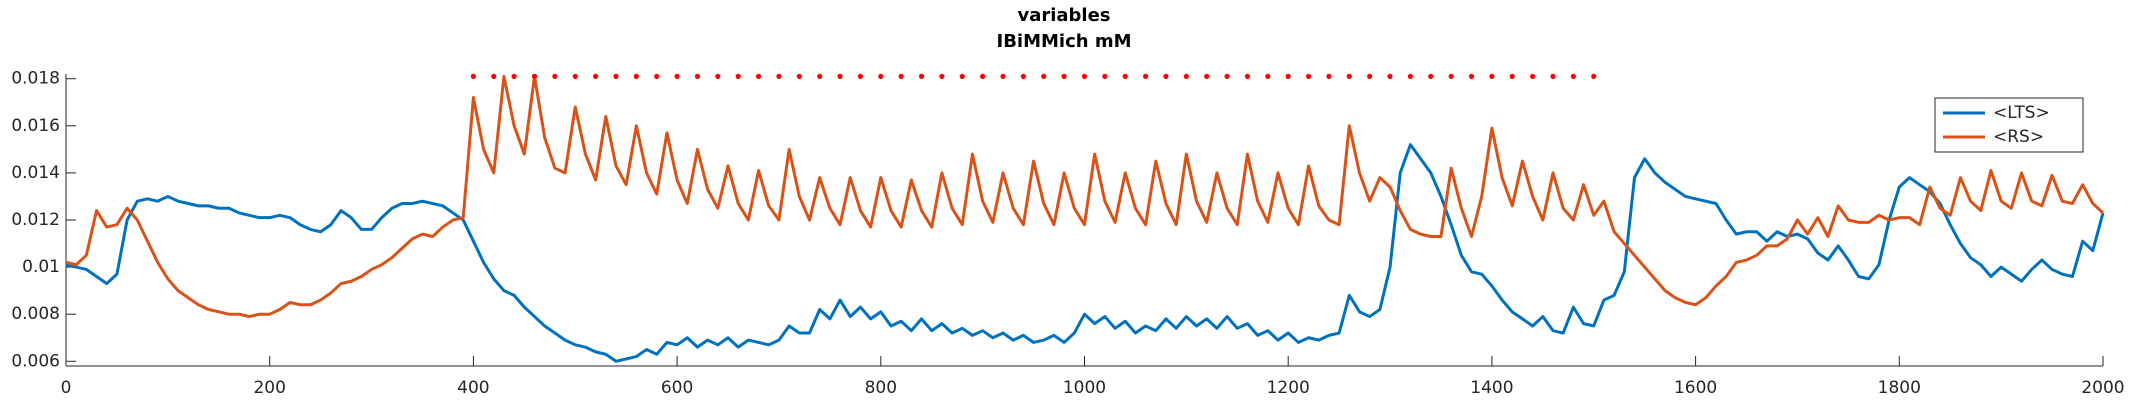  What do you see at coordinates (2102, 388) in the screenshot?
I see `x-tick-label: 2000` at bounding box center [2102, 388].